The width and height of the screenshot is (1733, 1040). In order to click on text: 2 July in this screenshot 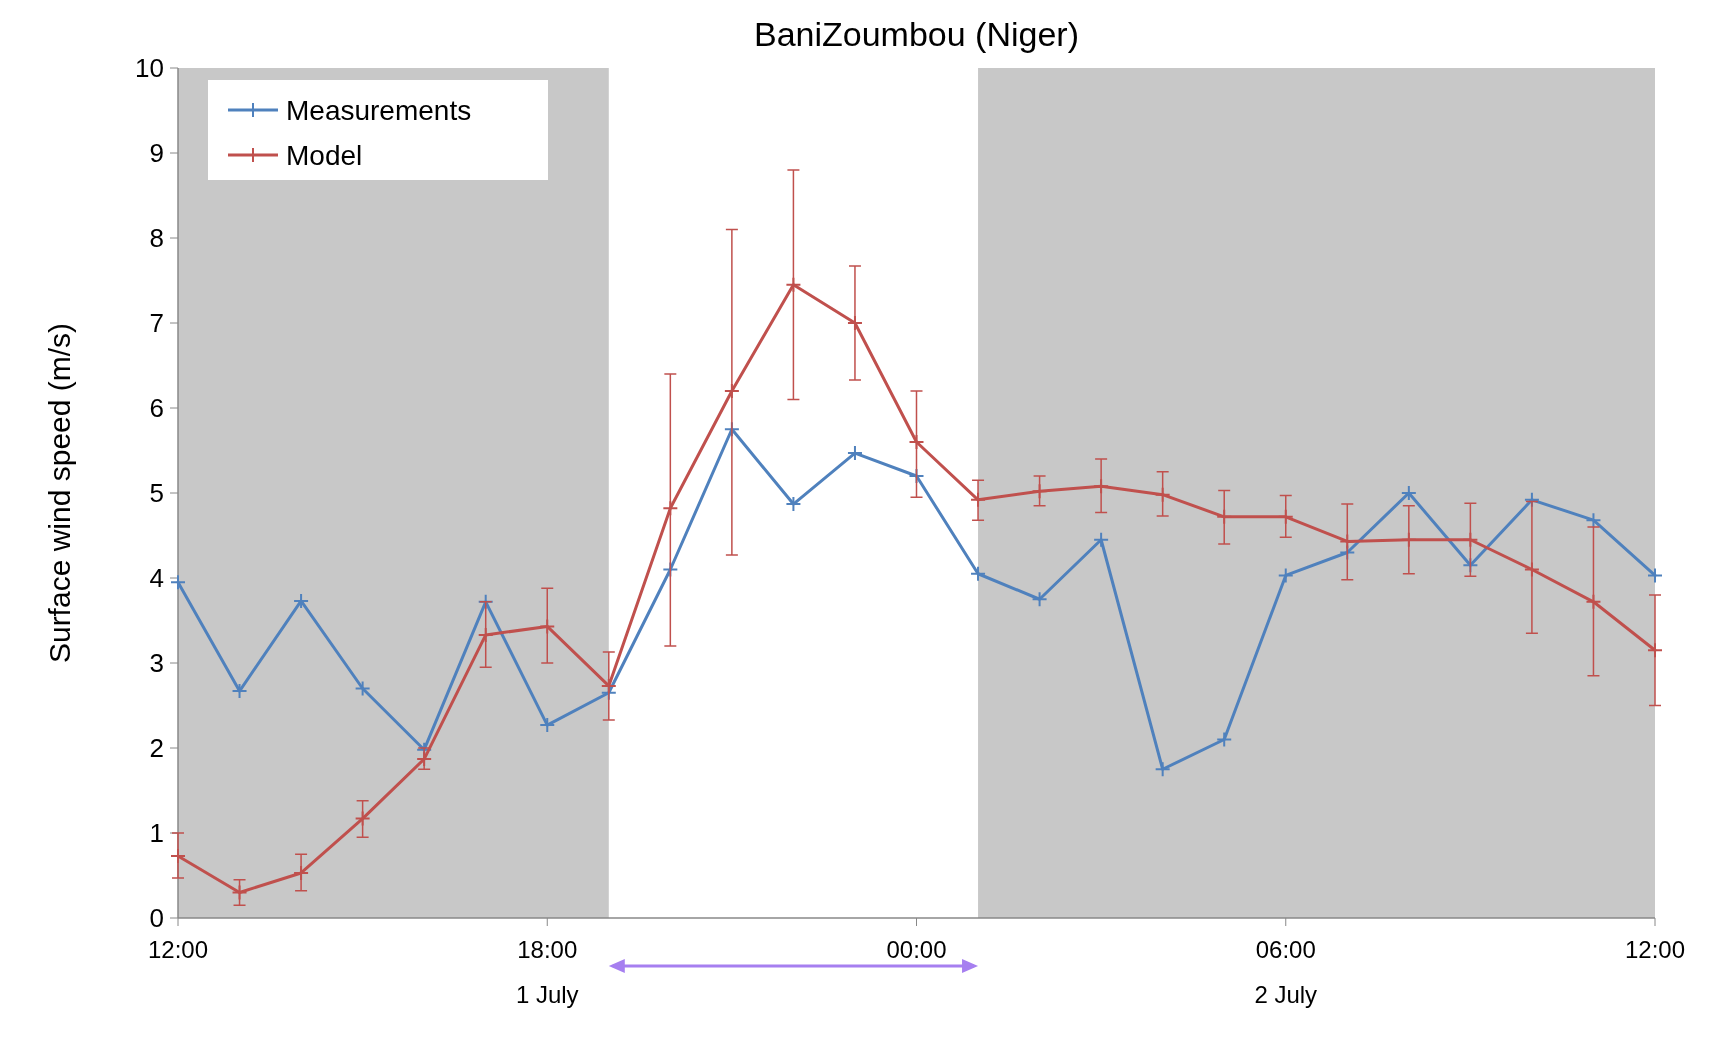, I will do `click(1286, 994)`.